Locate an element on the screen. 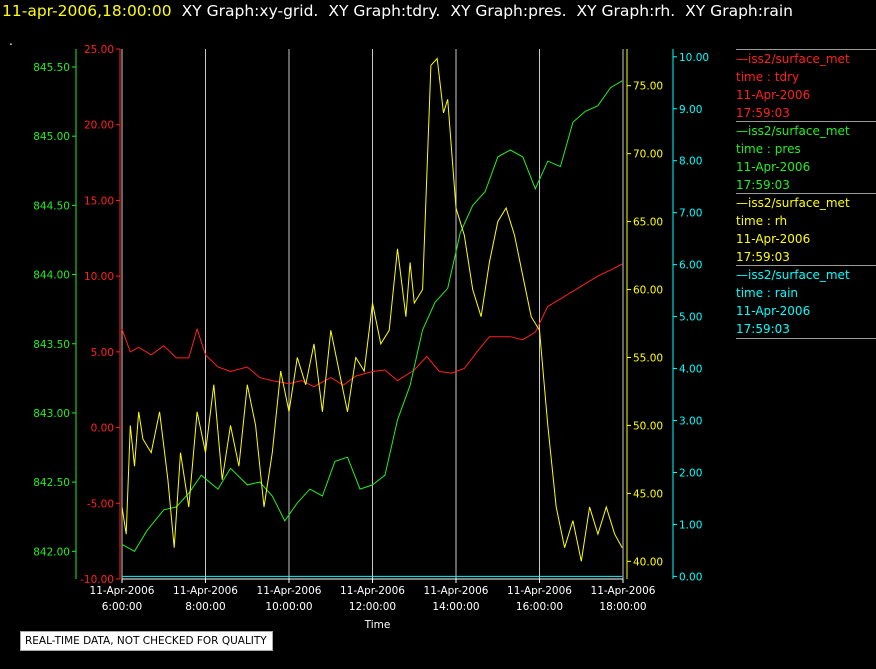  pres-tick-label: 845.00 is located at coordinates (51, 137).